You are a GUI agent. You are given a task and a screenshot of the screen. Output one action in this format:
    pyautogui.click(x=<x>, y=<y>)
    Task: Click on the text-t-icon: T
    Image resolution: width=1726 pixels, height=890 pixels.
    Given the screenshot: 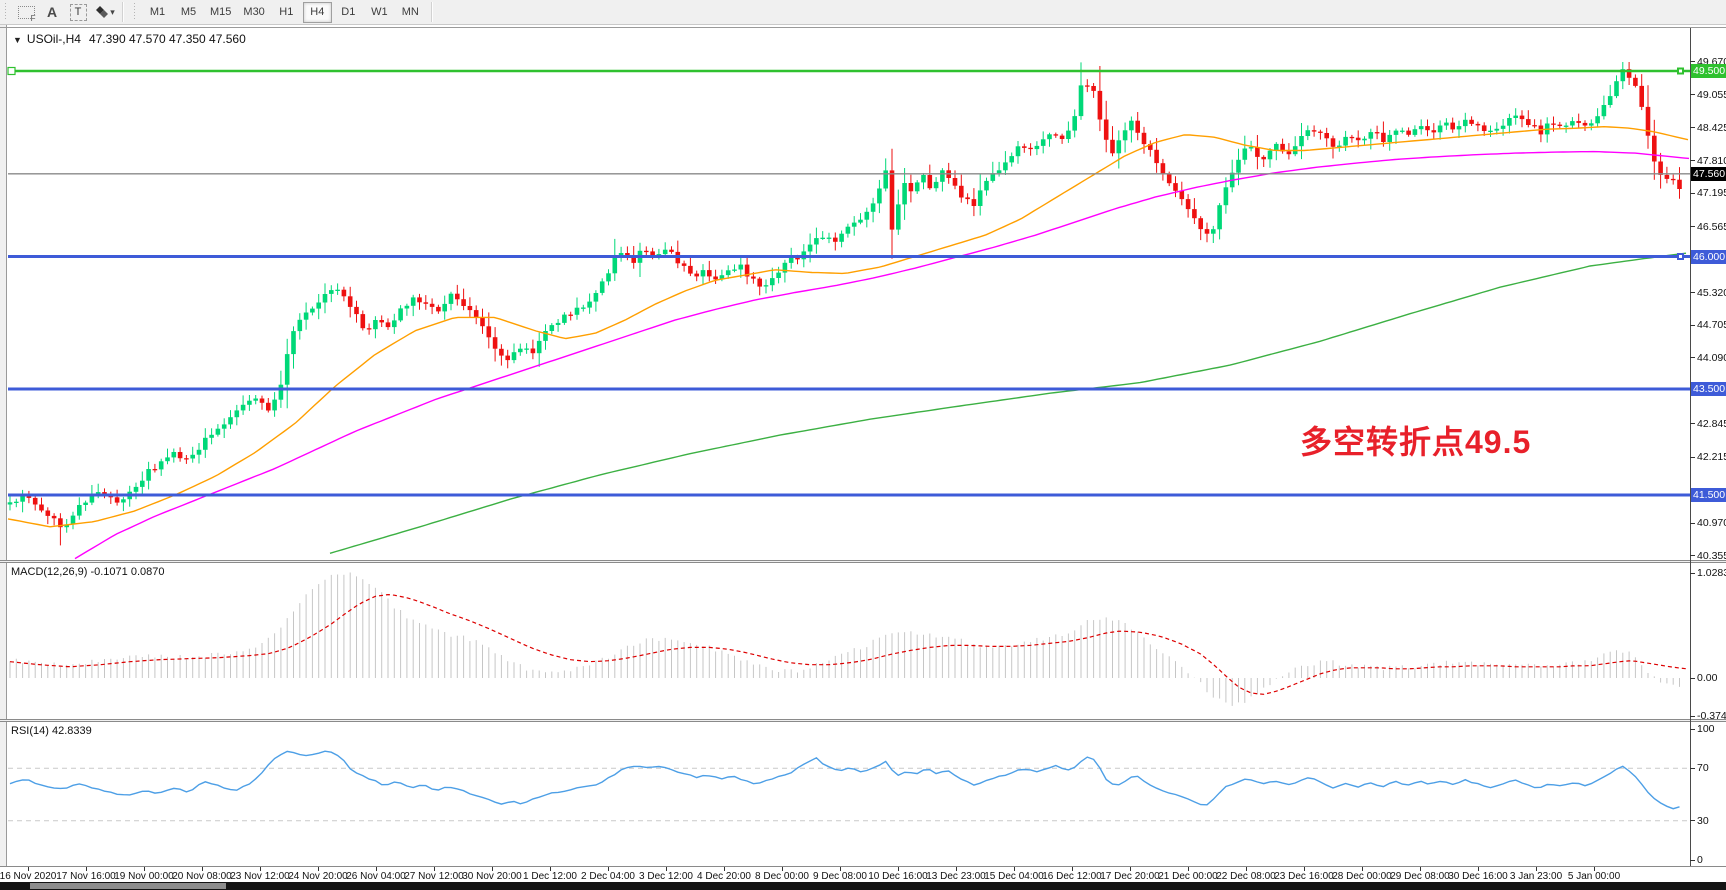 What is the action you would take?
    pyautogui.click(x=78, y=12)
    